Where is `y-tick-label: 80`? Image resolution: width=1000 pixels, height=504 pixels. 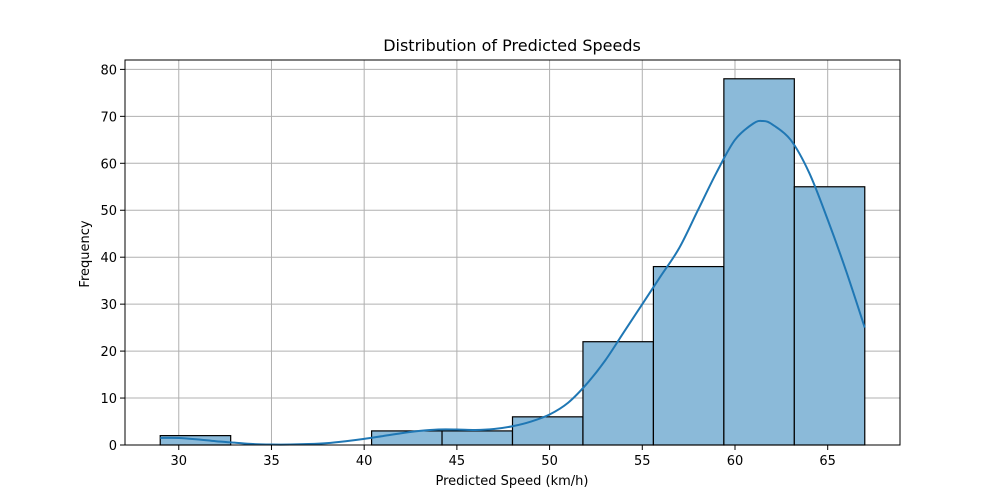
y-tick-label: 80 is located at coordinates (108, 70).